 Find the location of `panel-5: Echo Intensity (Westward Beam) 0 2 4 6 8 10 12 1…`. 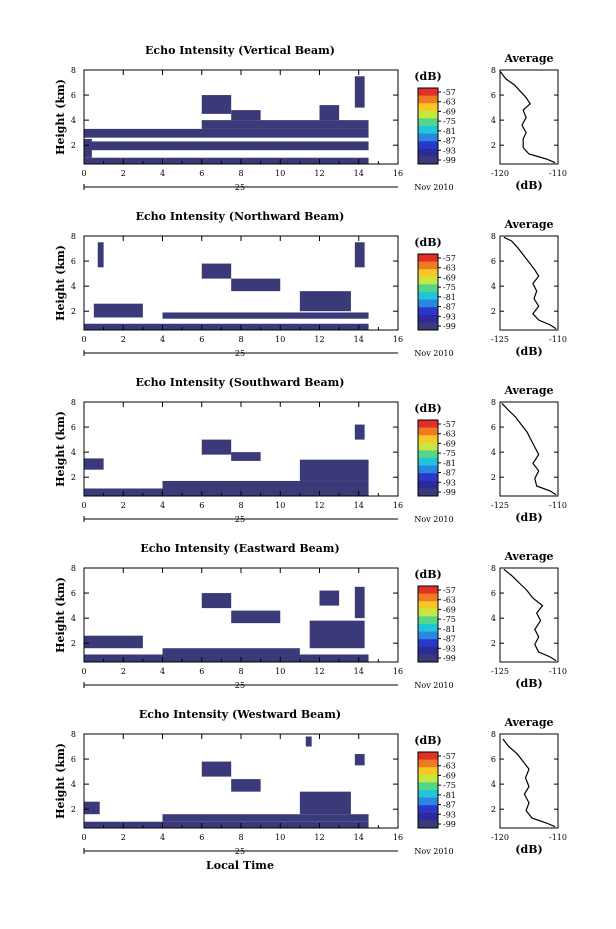

panel-5: Echo Intensity (Westward Beam) 0 2 4 6 8 10 12 1… is located at coordinates (310, 790).